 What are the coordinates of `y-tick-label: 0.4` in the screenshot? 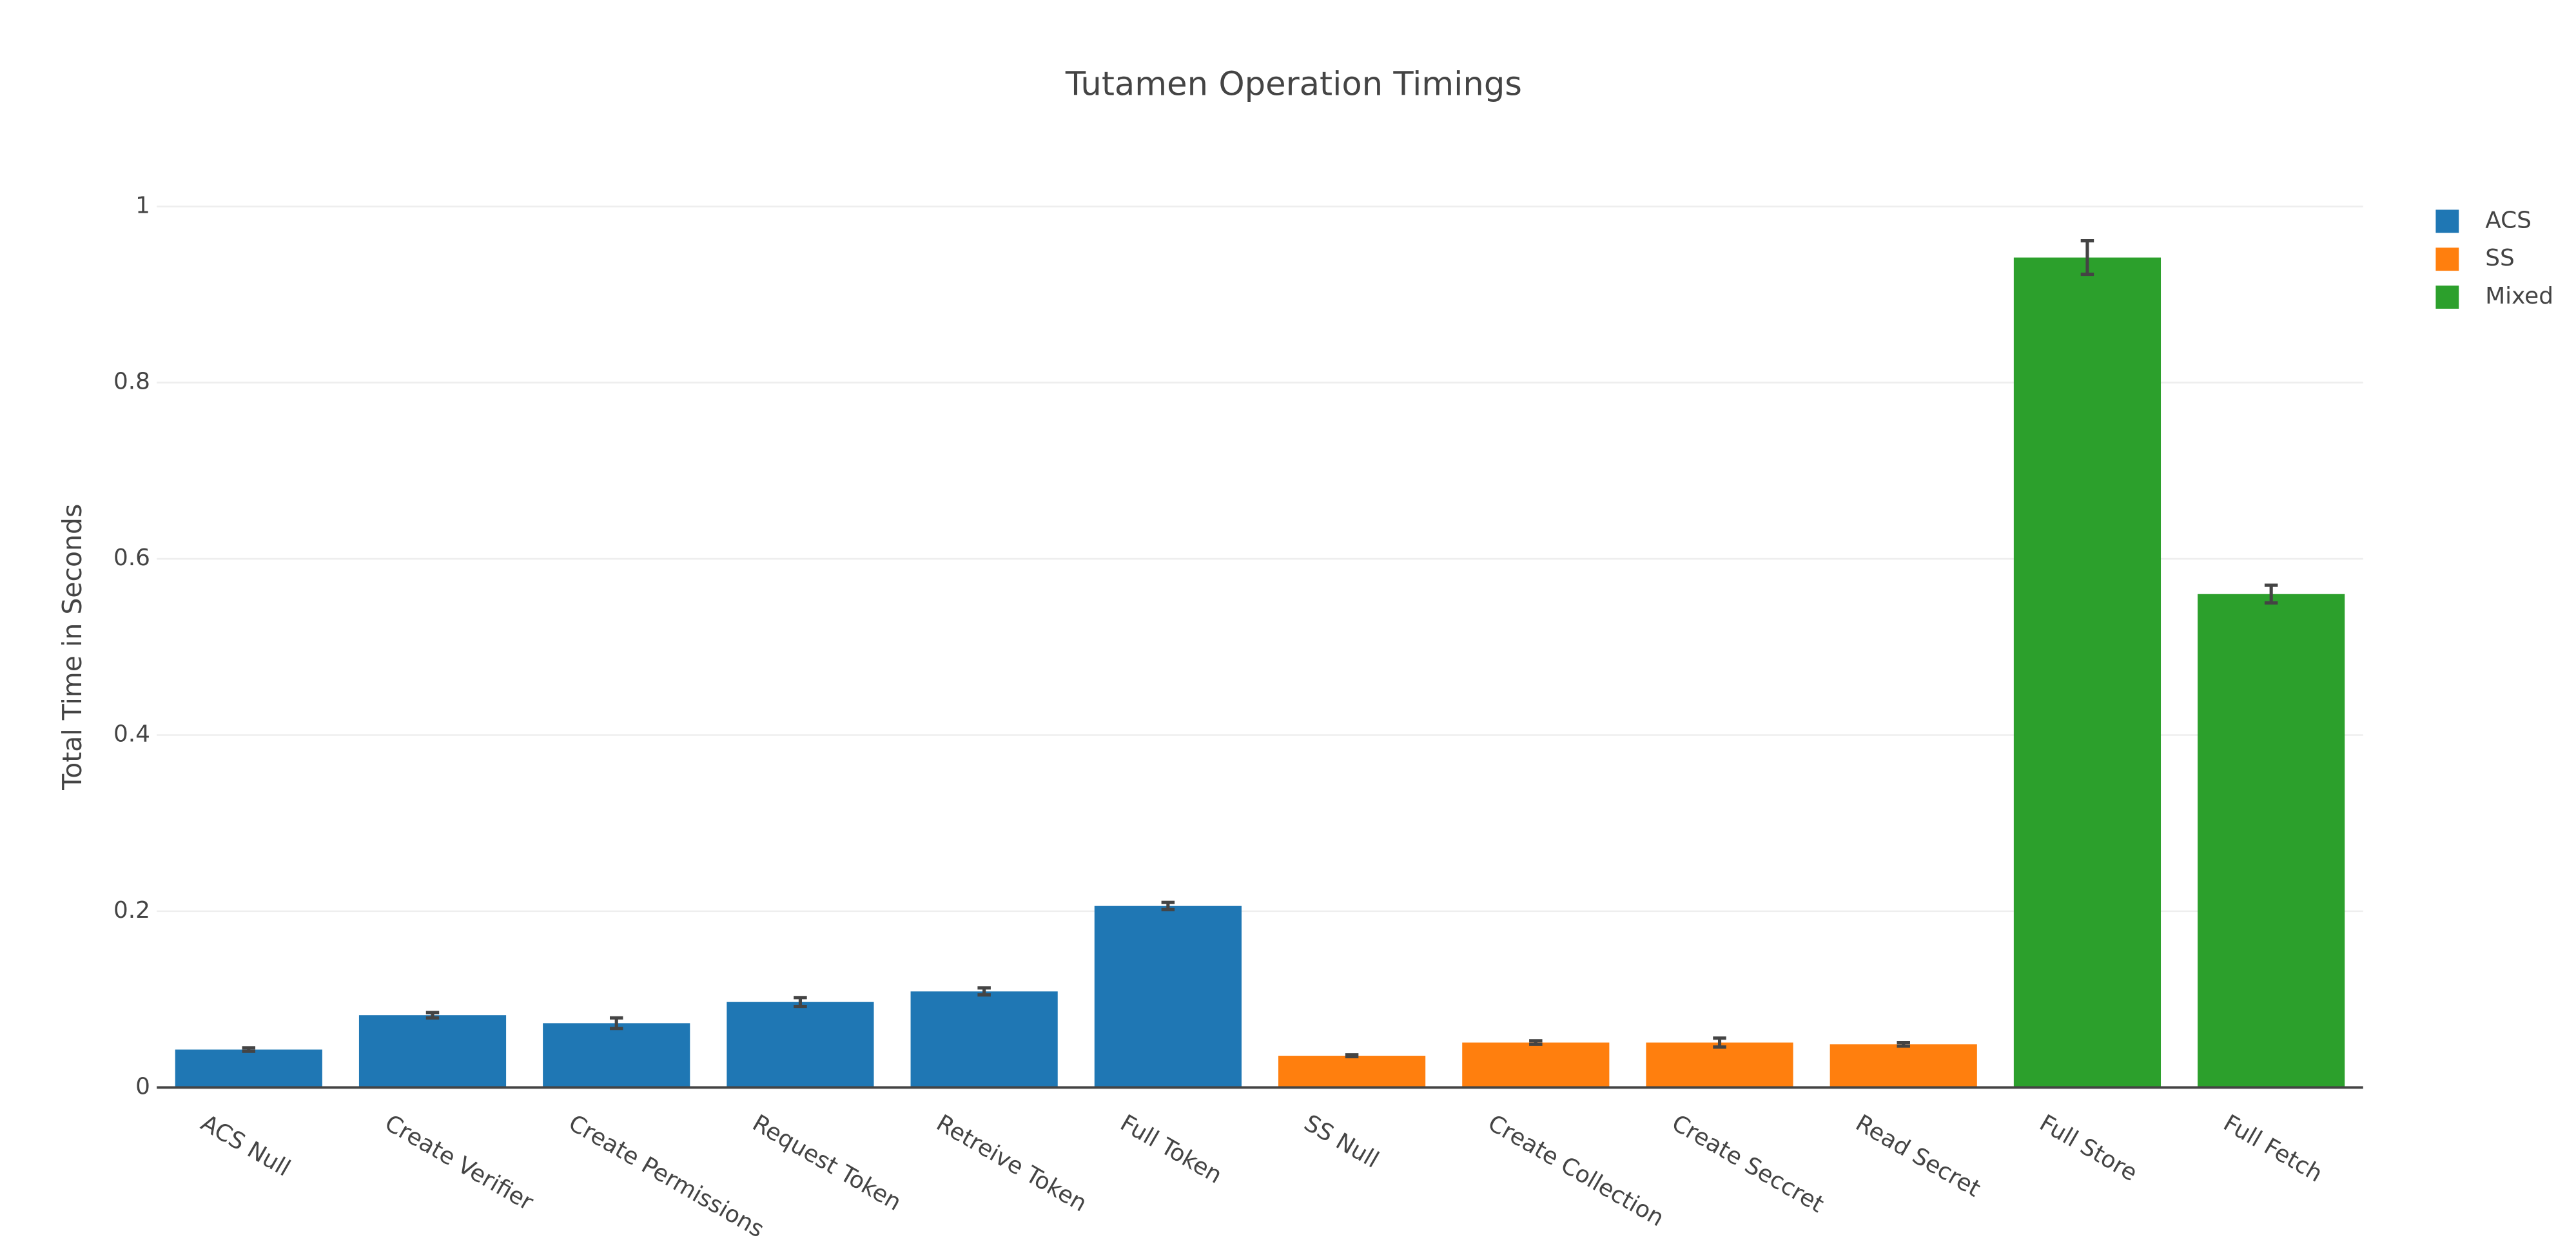 It's located at (132, 734).